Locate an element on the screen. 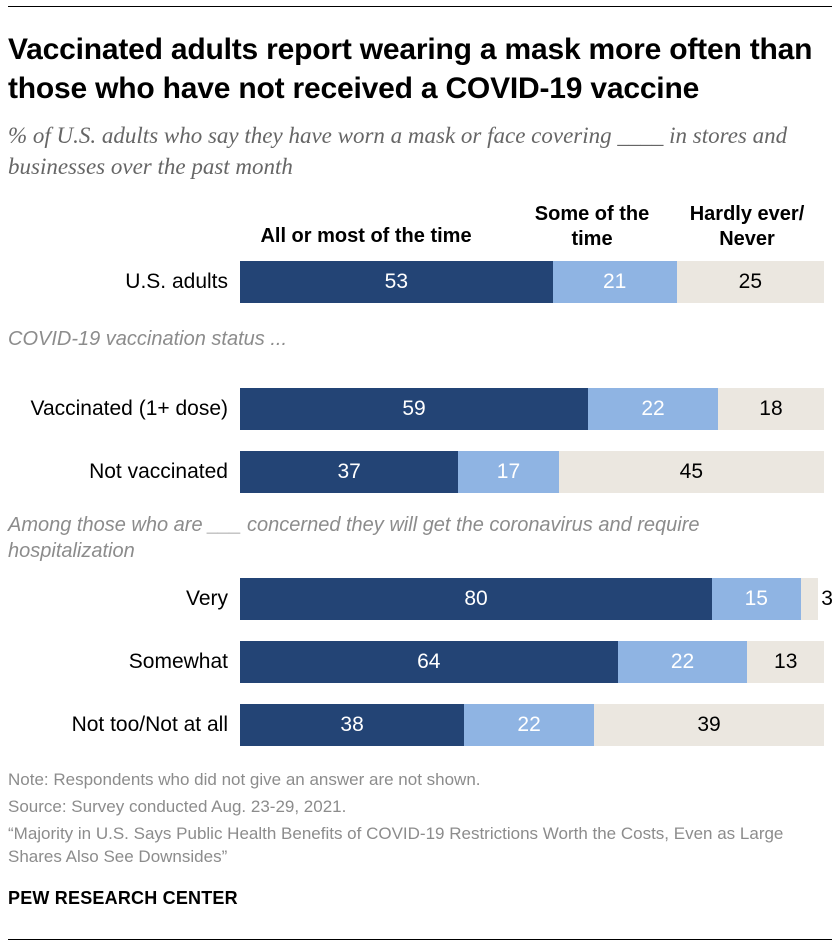 This screenshot has width=840, height=946. bar-segment-most-u-s-adults is located at coordinates (396, 282).